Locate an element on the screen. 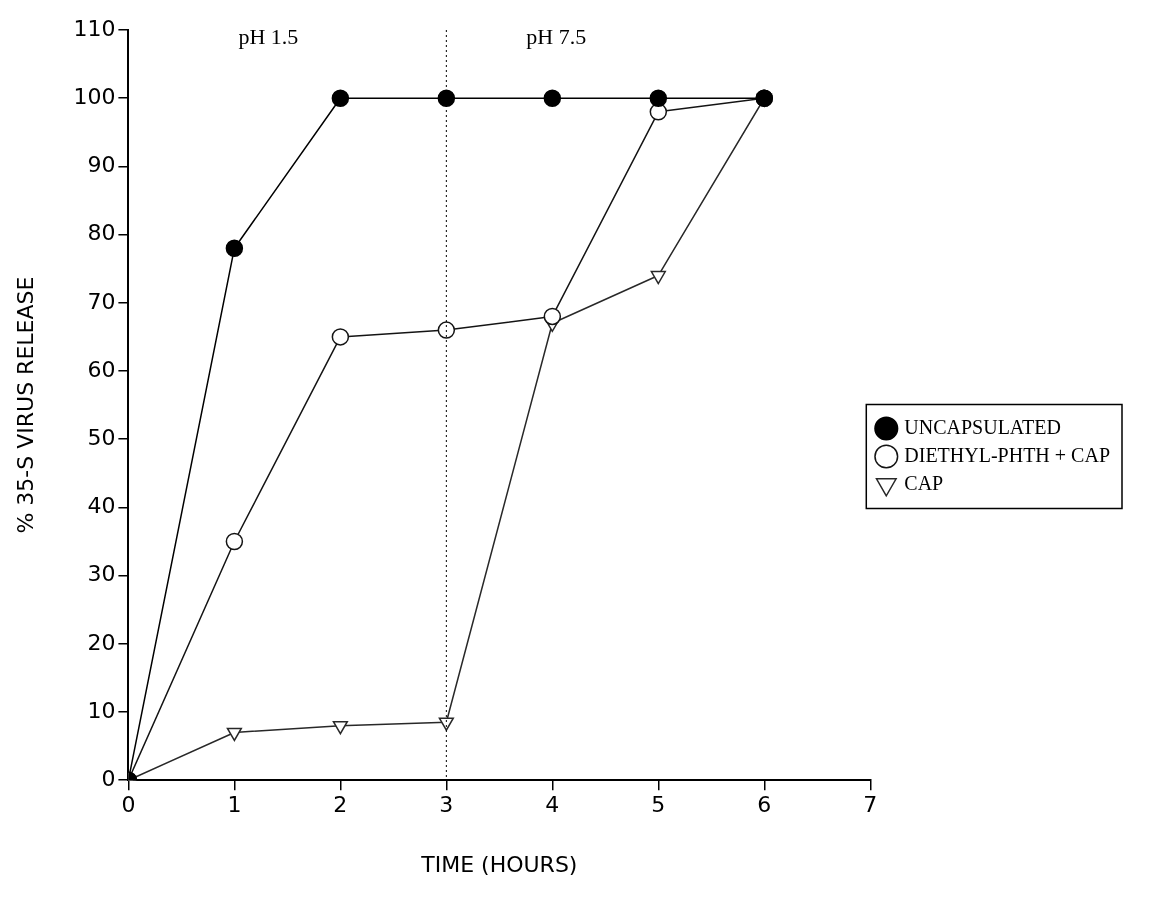  annotation: pH 1.5 is located at coordinates (268, 36).